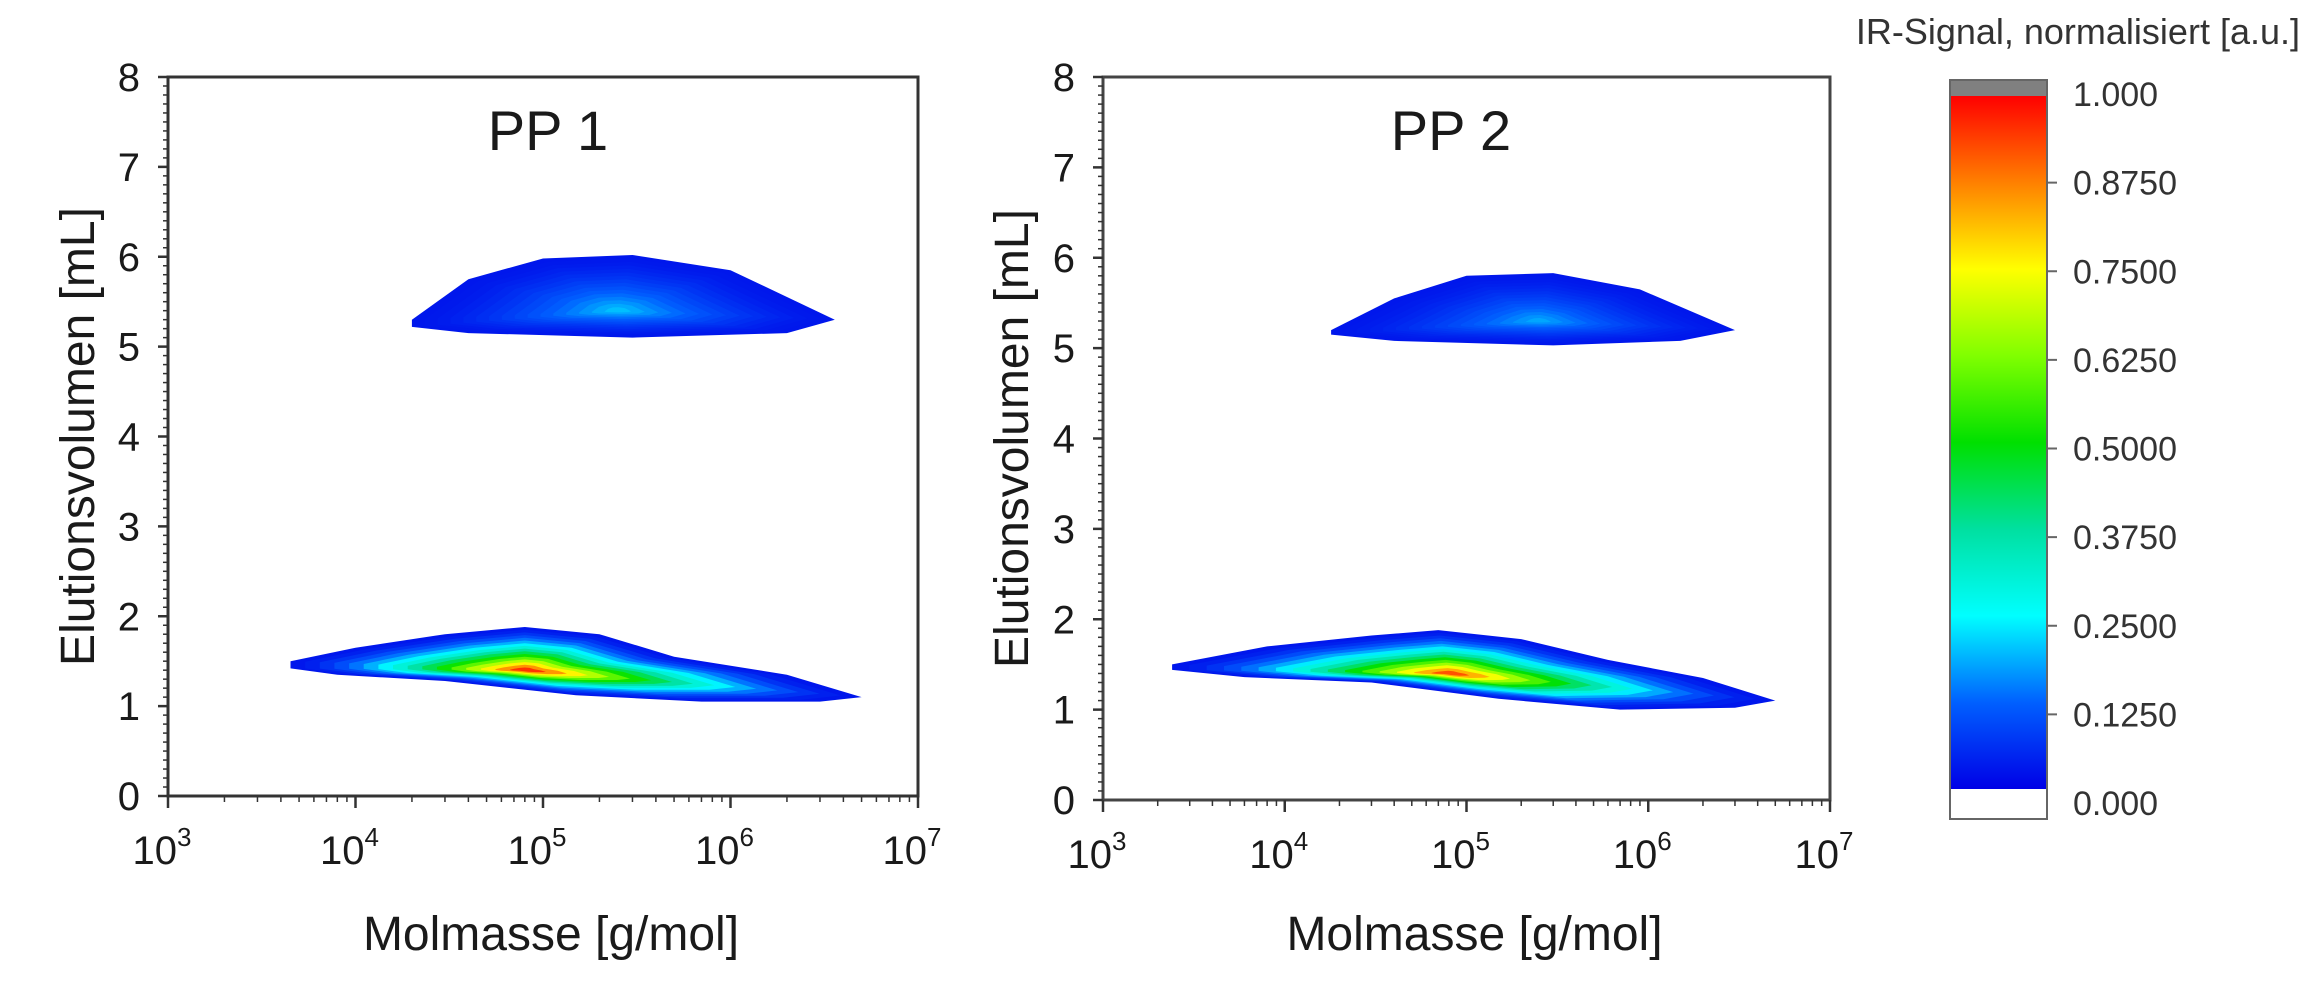  Describe the element at coordinates (1451, 130) in the screenshot. I see `panel-title-pp2: PP 2` at that location.